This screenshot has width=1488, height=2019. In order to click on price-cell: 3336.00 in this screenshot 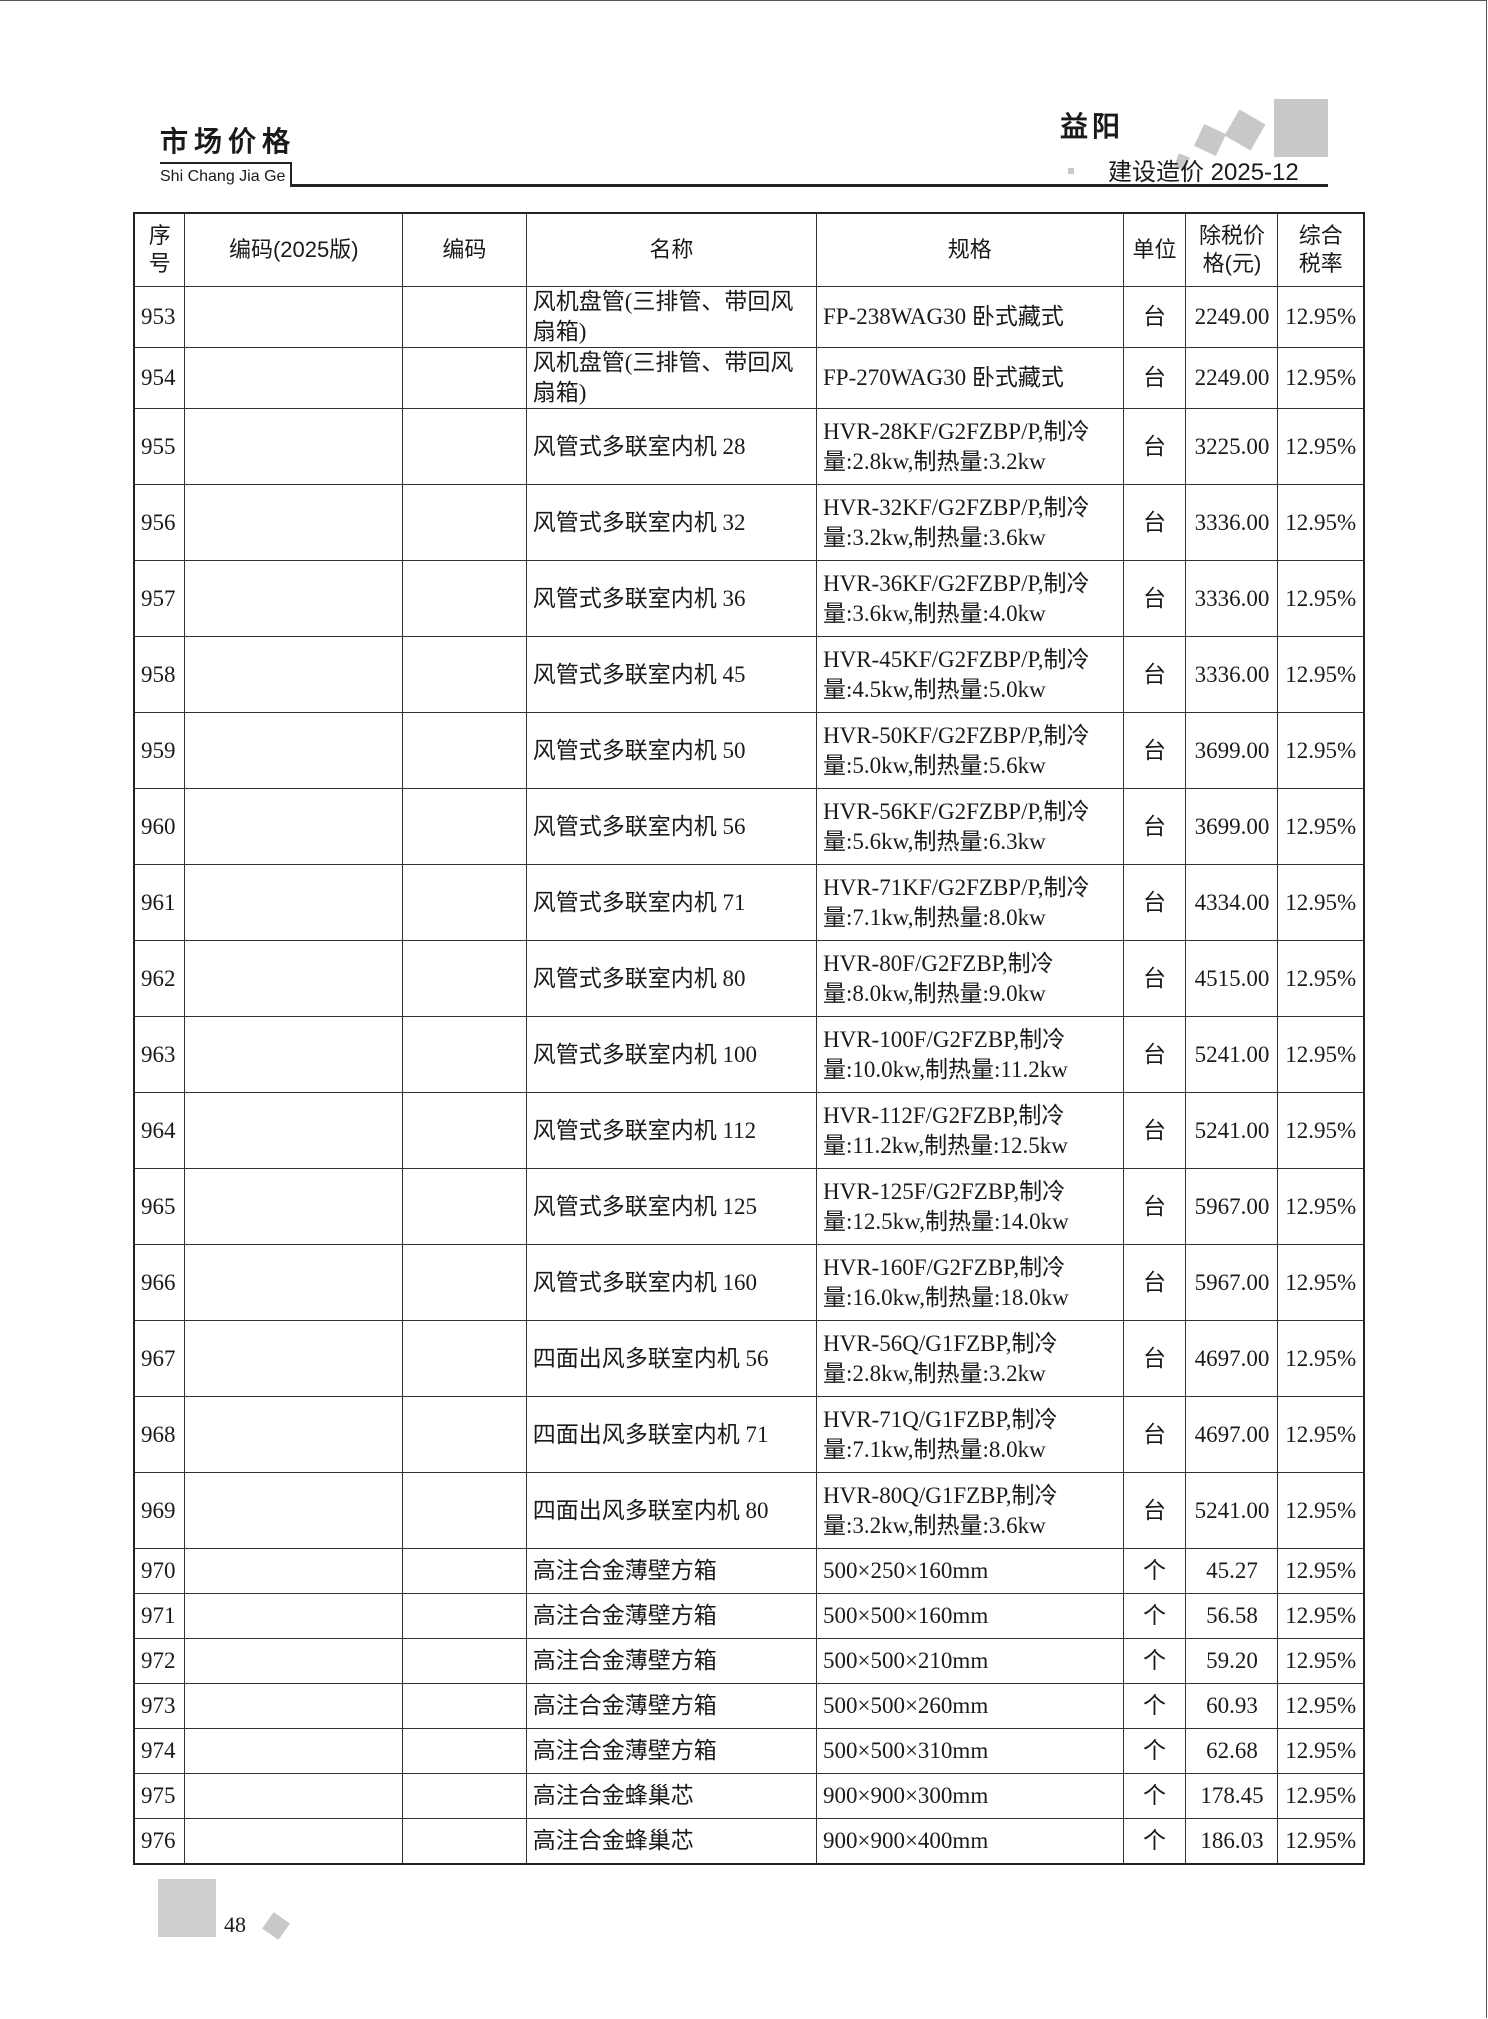, I will do `click(1232, 674)`.